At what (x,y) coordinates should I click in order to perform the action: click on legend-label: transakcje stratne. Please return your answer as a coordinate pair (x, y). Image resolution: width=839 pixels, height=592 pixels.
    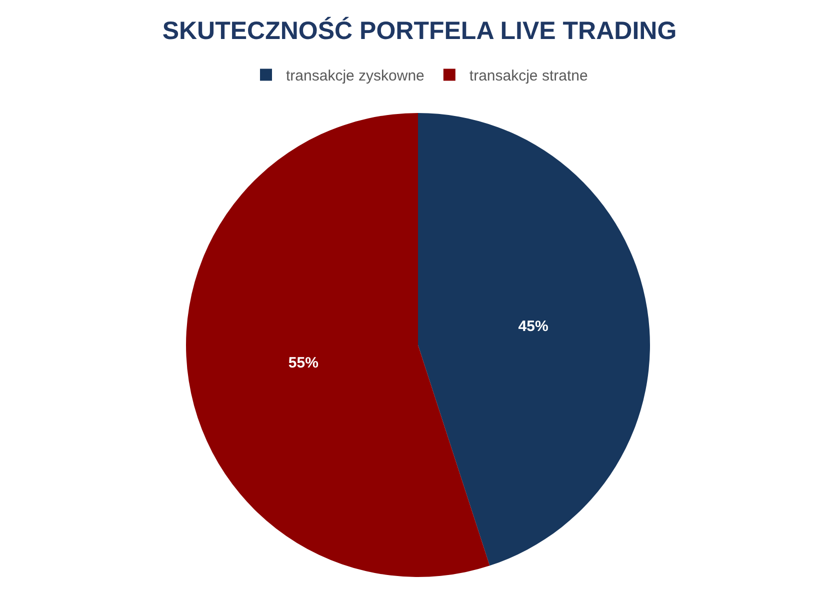
    Looking at the image, I should click on (528, 76).